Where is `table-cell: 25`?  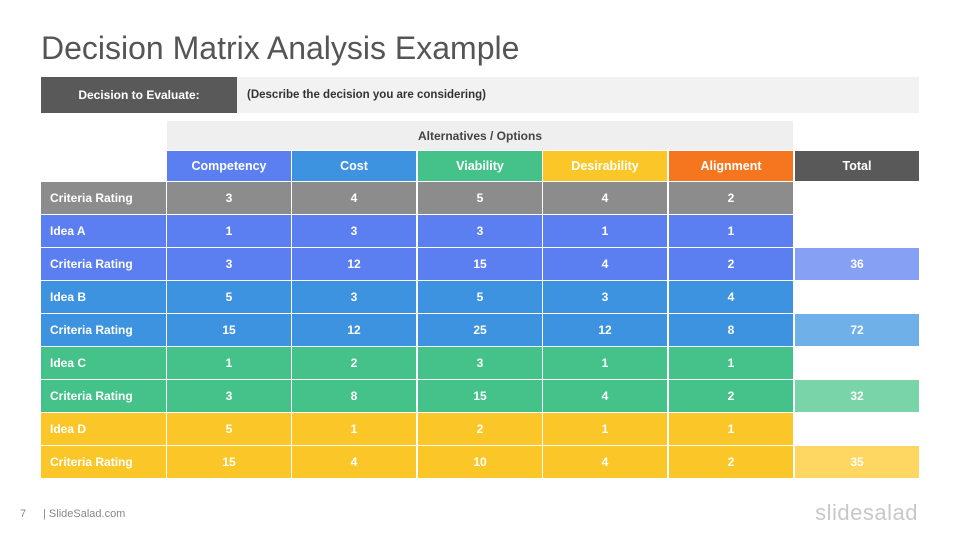
table-cell: 25 is located at coordinates (480, 330).